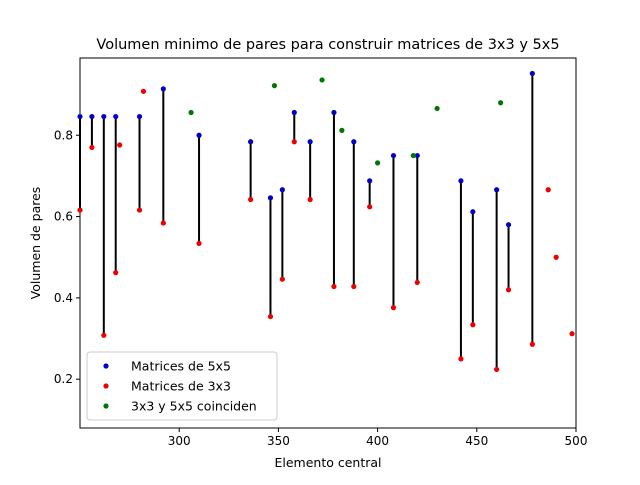 The width and height of the screenshot is (640, 485). I want to click on y-tick-label: 0.6, so click(63, 217).